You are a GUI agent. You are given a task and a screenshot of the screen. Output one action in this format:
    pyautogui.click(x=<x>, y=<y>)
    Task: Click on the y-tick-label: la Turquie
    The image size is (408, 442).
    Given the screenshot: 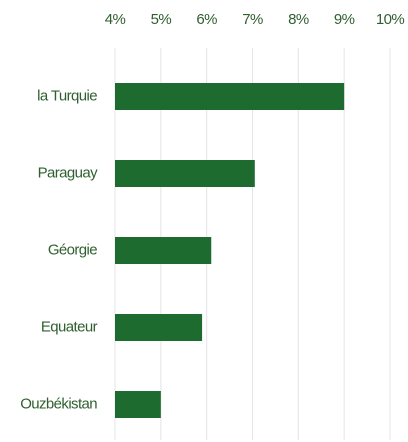 What is the action you would take?
    pyautogui.click(x=67, y=95)
    